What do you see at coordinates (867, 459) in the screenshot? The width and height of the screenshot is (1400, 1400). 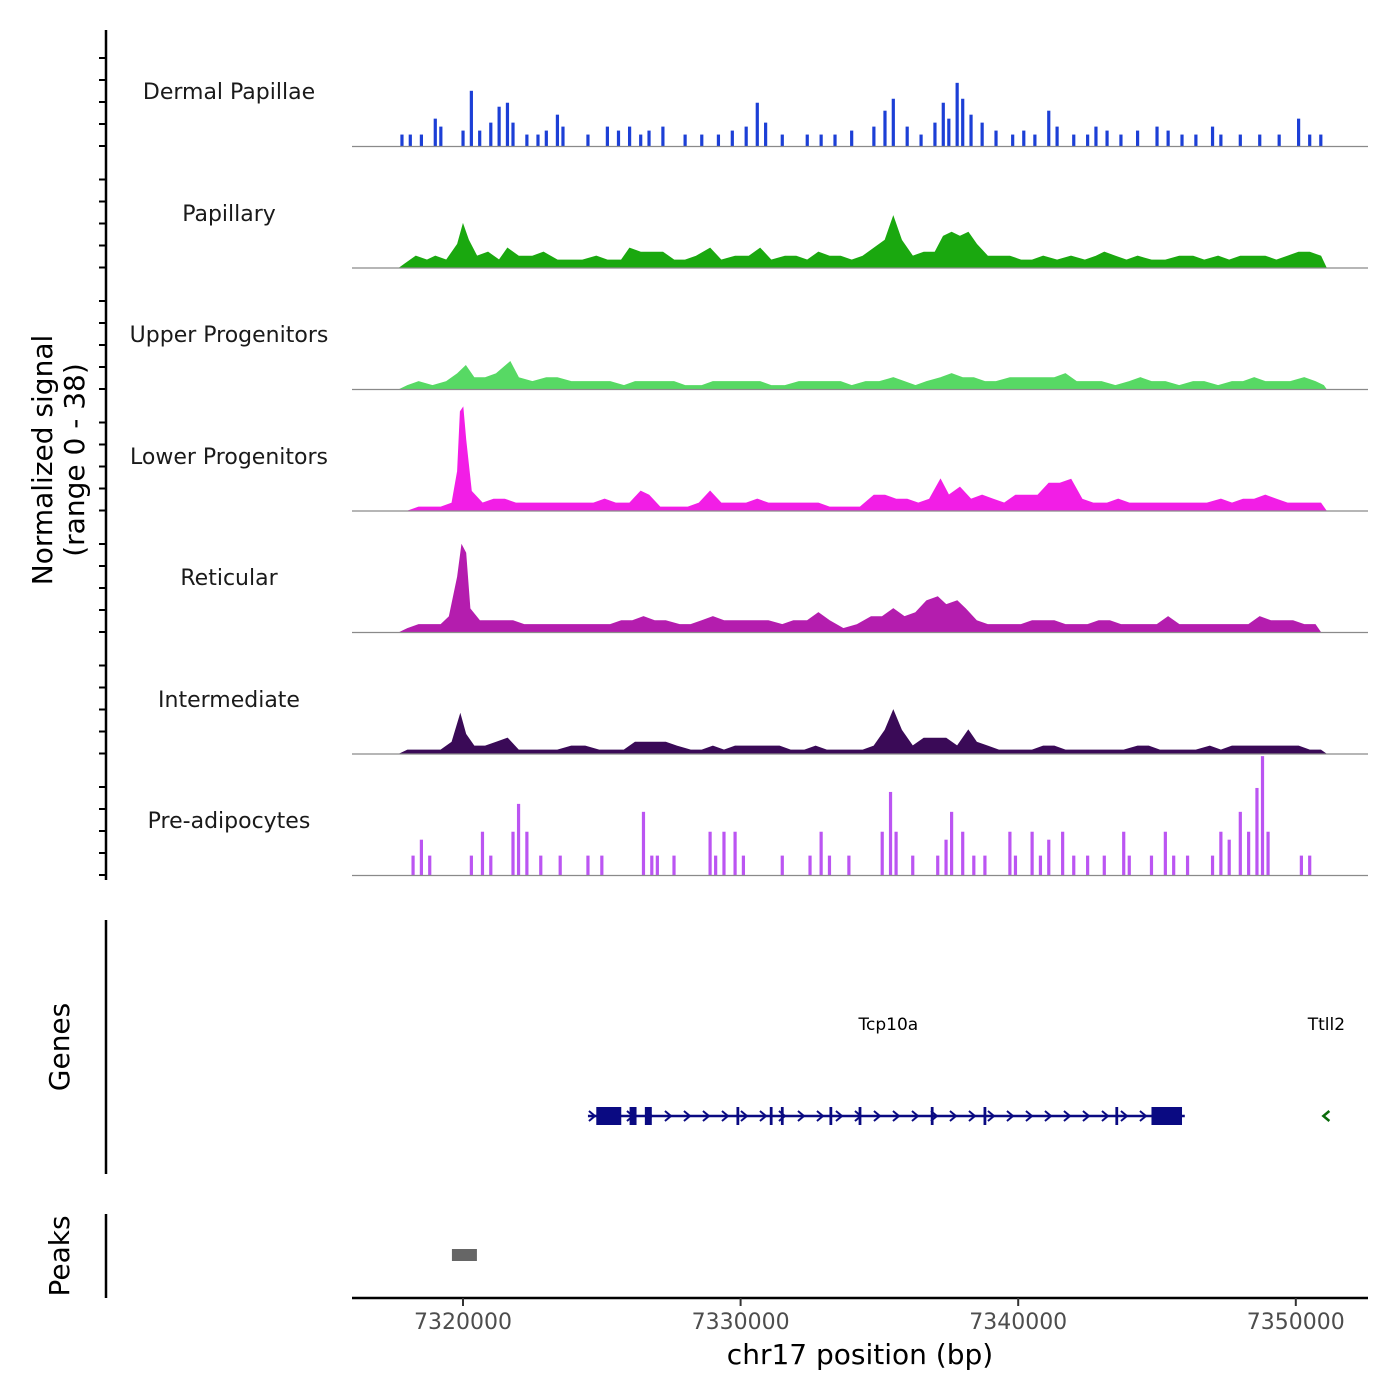 I see `track-signal-lower-progenitors` at bounding box center [867, 459].